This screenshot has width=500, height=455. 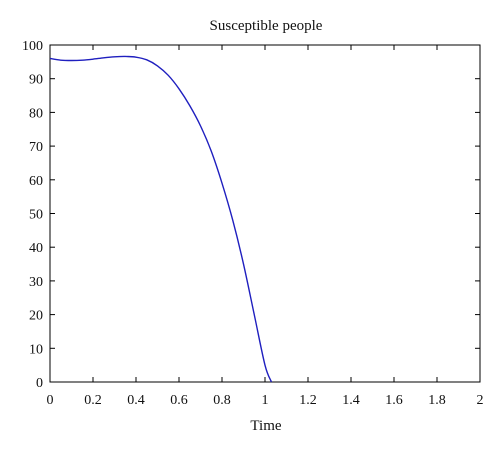 What do you see at coordinates (93, 400) in the screenshot?
I see `x-tick-label: 0.2` at bounding box center [93, 400].